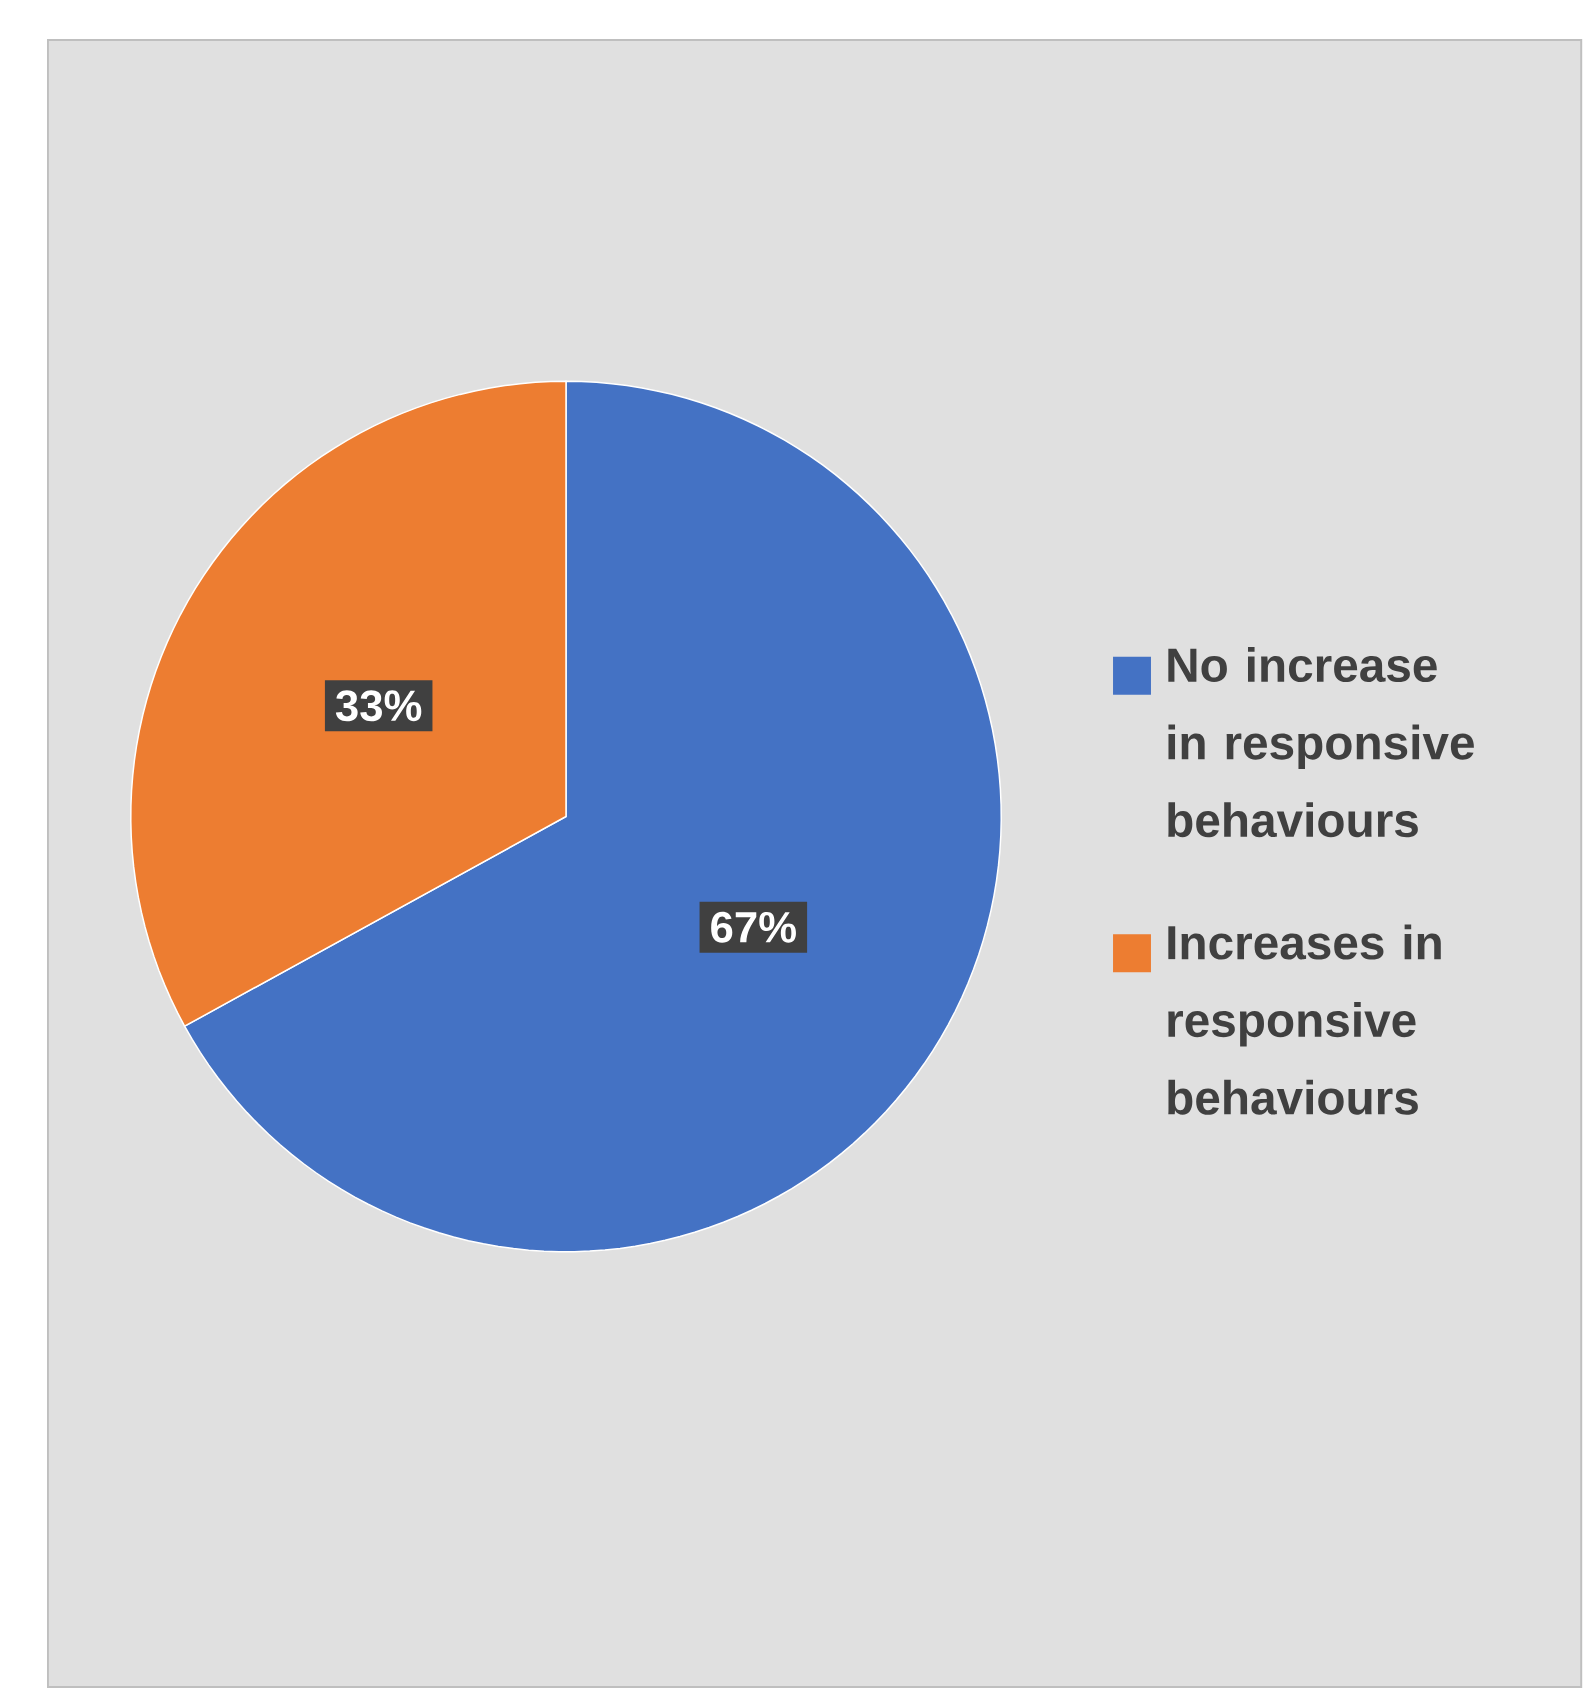 Image resolution: width=1594 pixels, height=1688 pixels. I want to click on data-label: 33%, so click(378, 706).